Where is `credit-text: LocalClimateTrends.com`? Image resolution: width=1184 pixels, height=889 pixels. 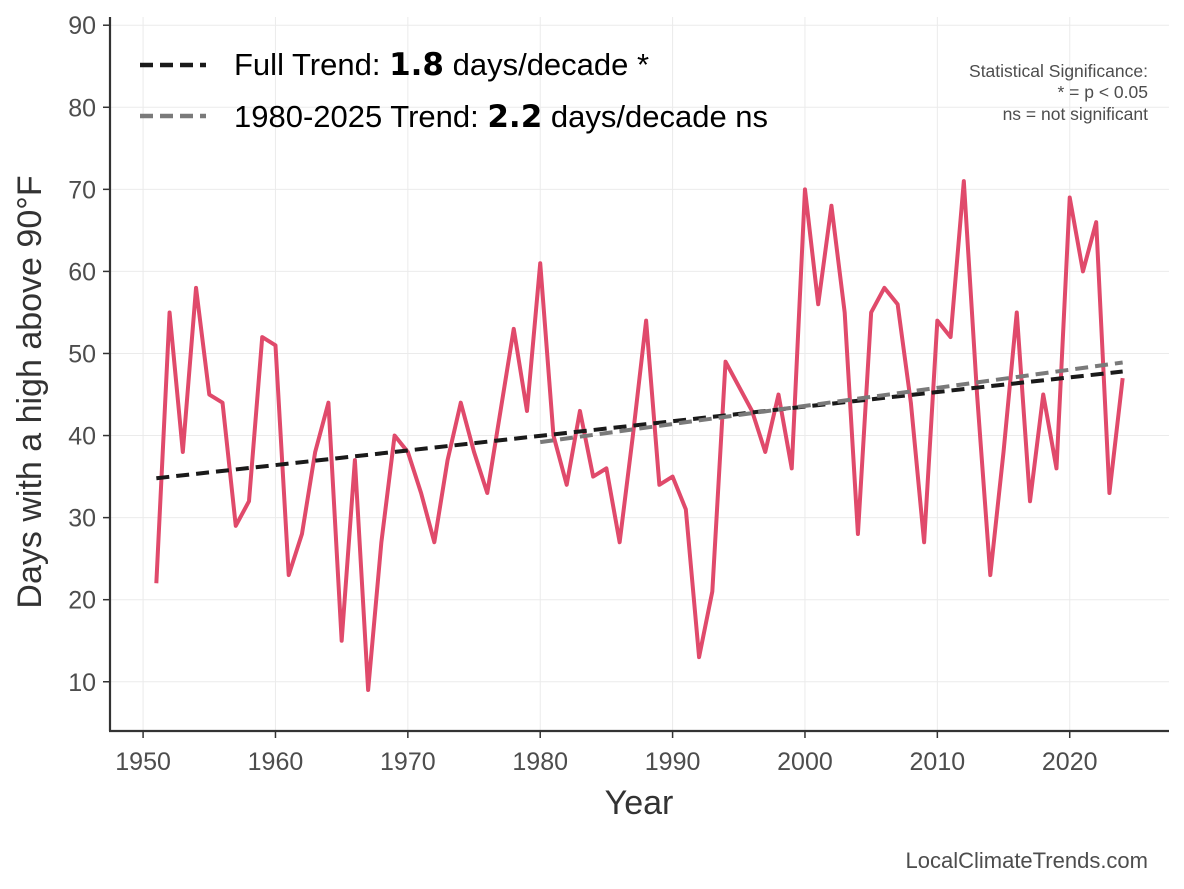
credit-text: LocalClimateTrends.com is located at coordinates (1027, 860).